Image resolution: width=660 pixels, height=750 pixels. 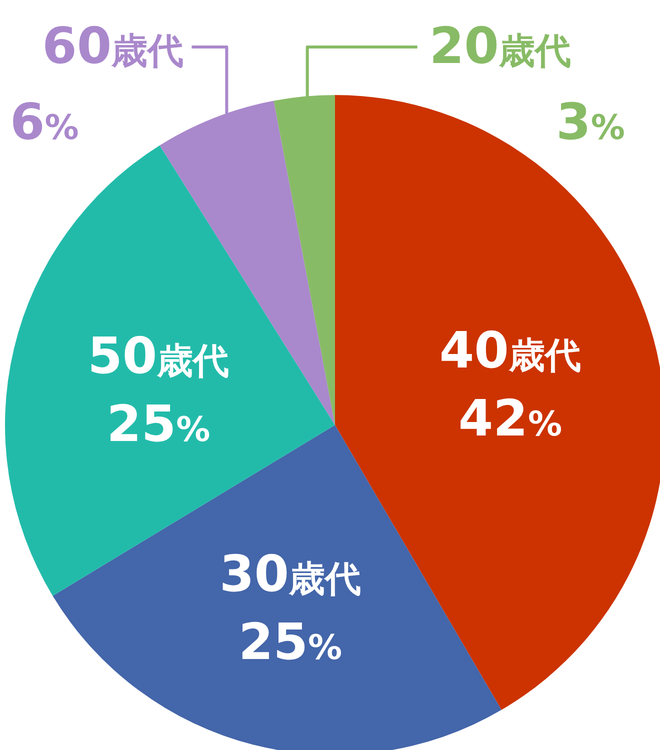 What do you see at coordinates (113, 46) in the screenshot?
I see `slice-label: 60歳代` at bounding box center [113, 46].